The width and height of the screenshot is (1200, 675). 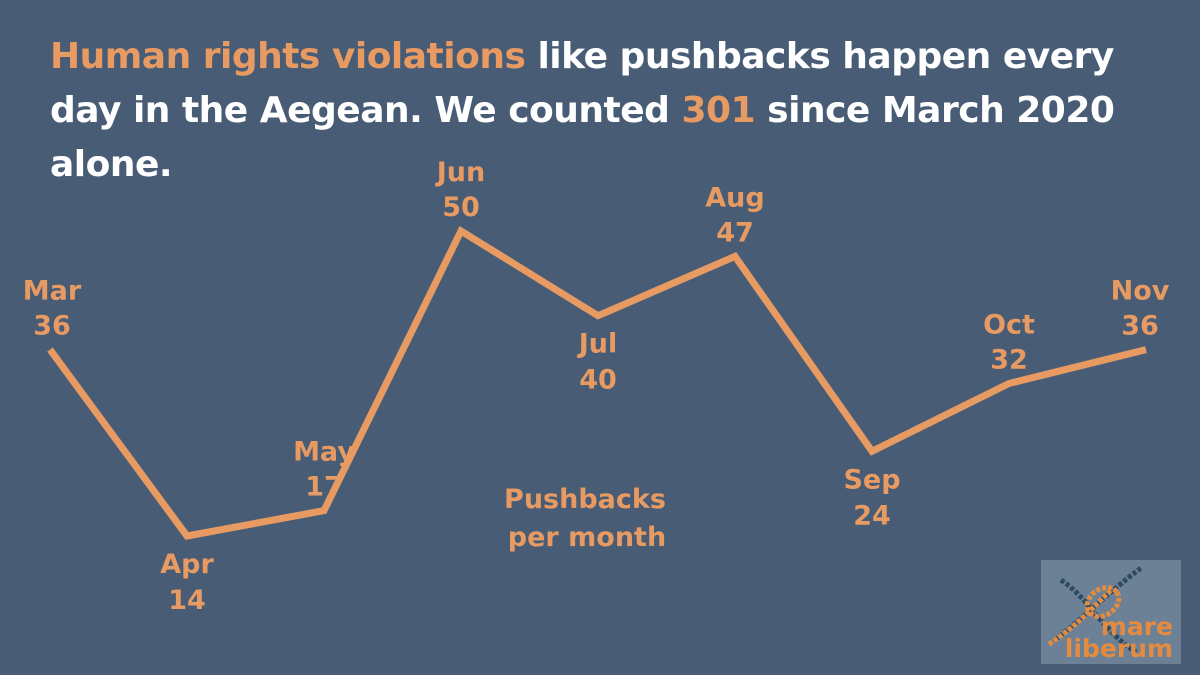 What do you see at coordinates (1095, 610) in the screenshot?
I see `rope-knot-icon` at bounding box center [1095, 610].